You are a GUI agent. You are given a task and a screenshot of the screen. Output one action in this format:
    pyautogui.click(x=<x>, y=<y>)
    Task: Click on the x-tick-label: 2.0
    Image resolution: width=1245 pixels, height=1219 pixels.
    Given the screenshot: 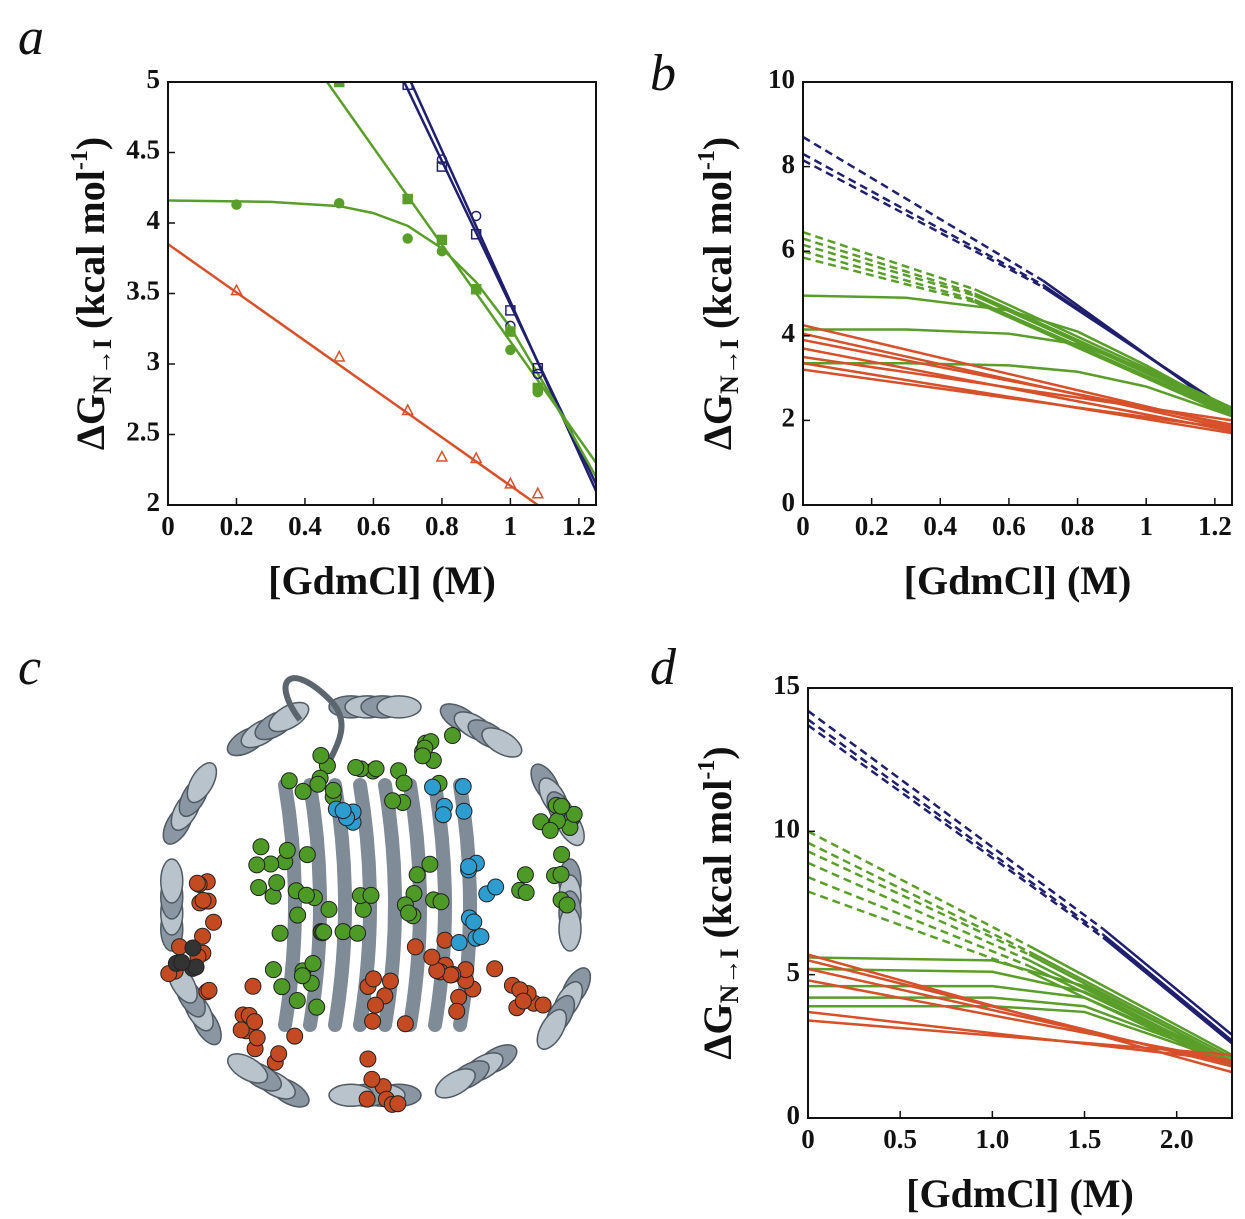 What is the action you would take?
    pyautogui.click(x=1177, y=1139)
    